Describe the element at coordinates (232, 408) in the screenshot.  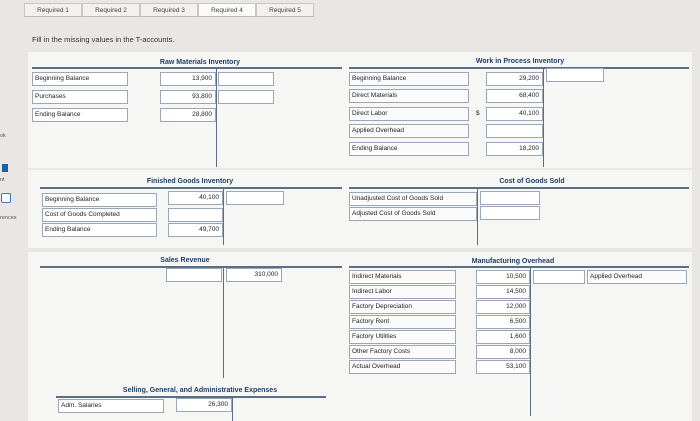
I see `sga-t-divider` at that location.